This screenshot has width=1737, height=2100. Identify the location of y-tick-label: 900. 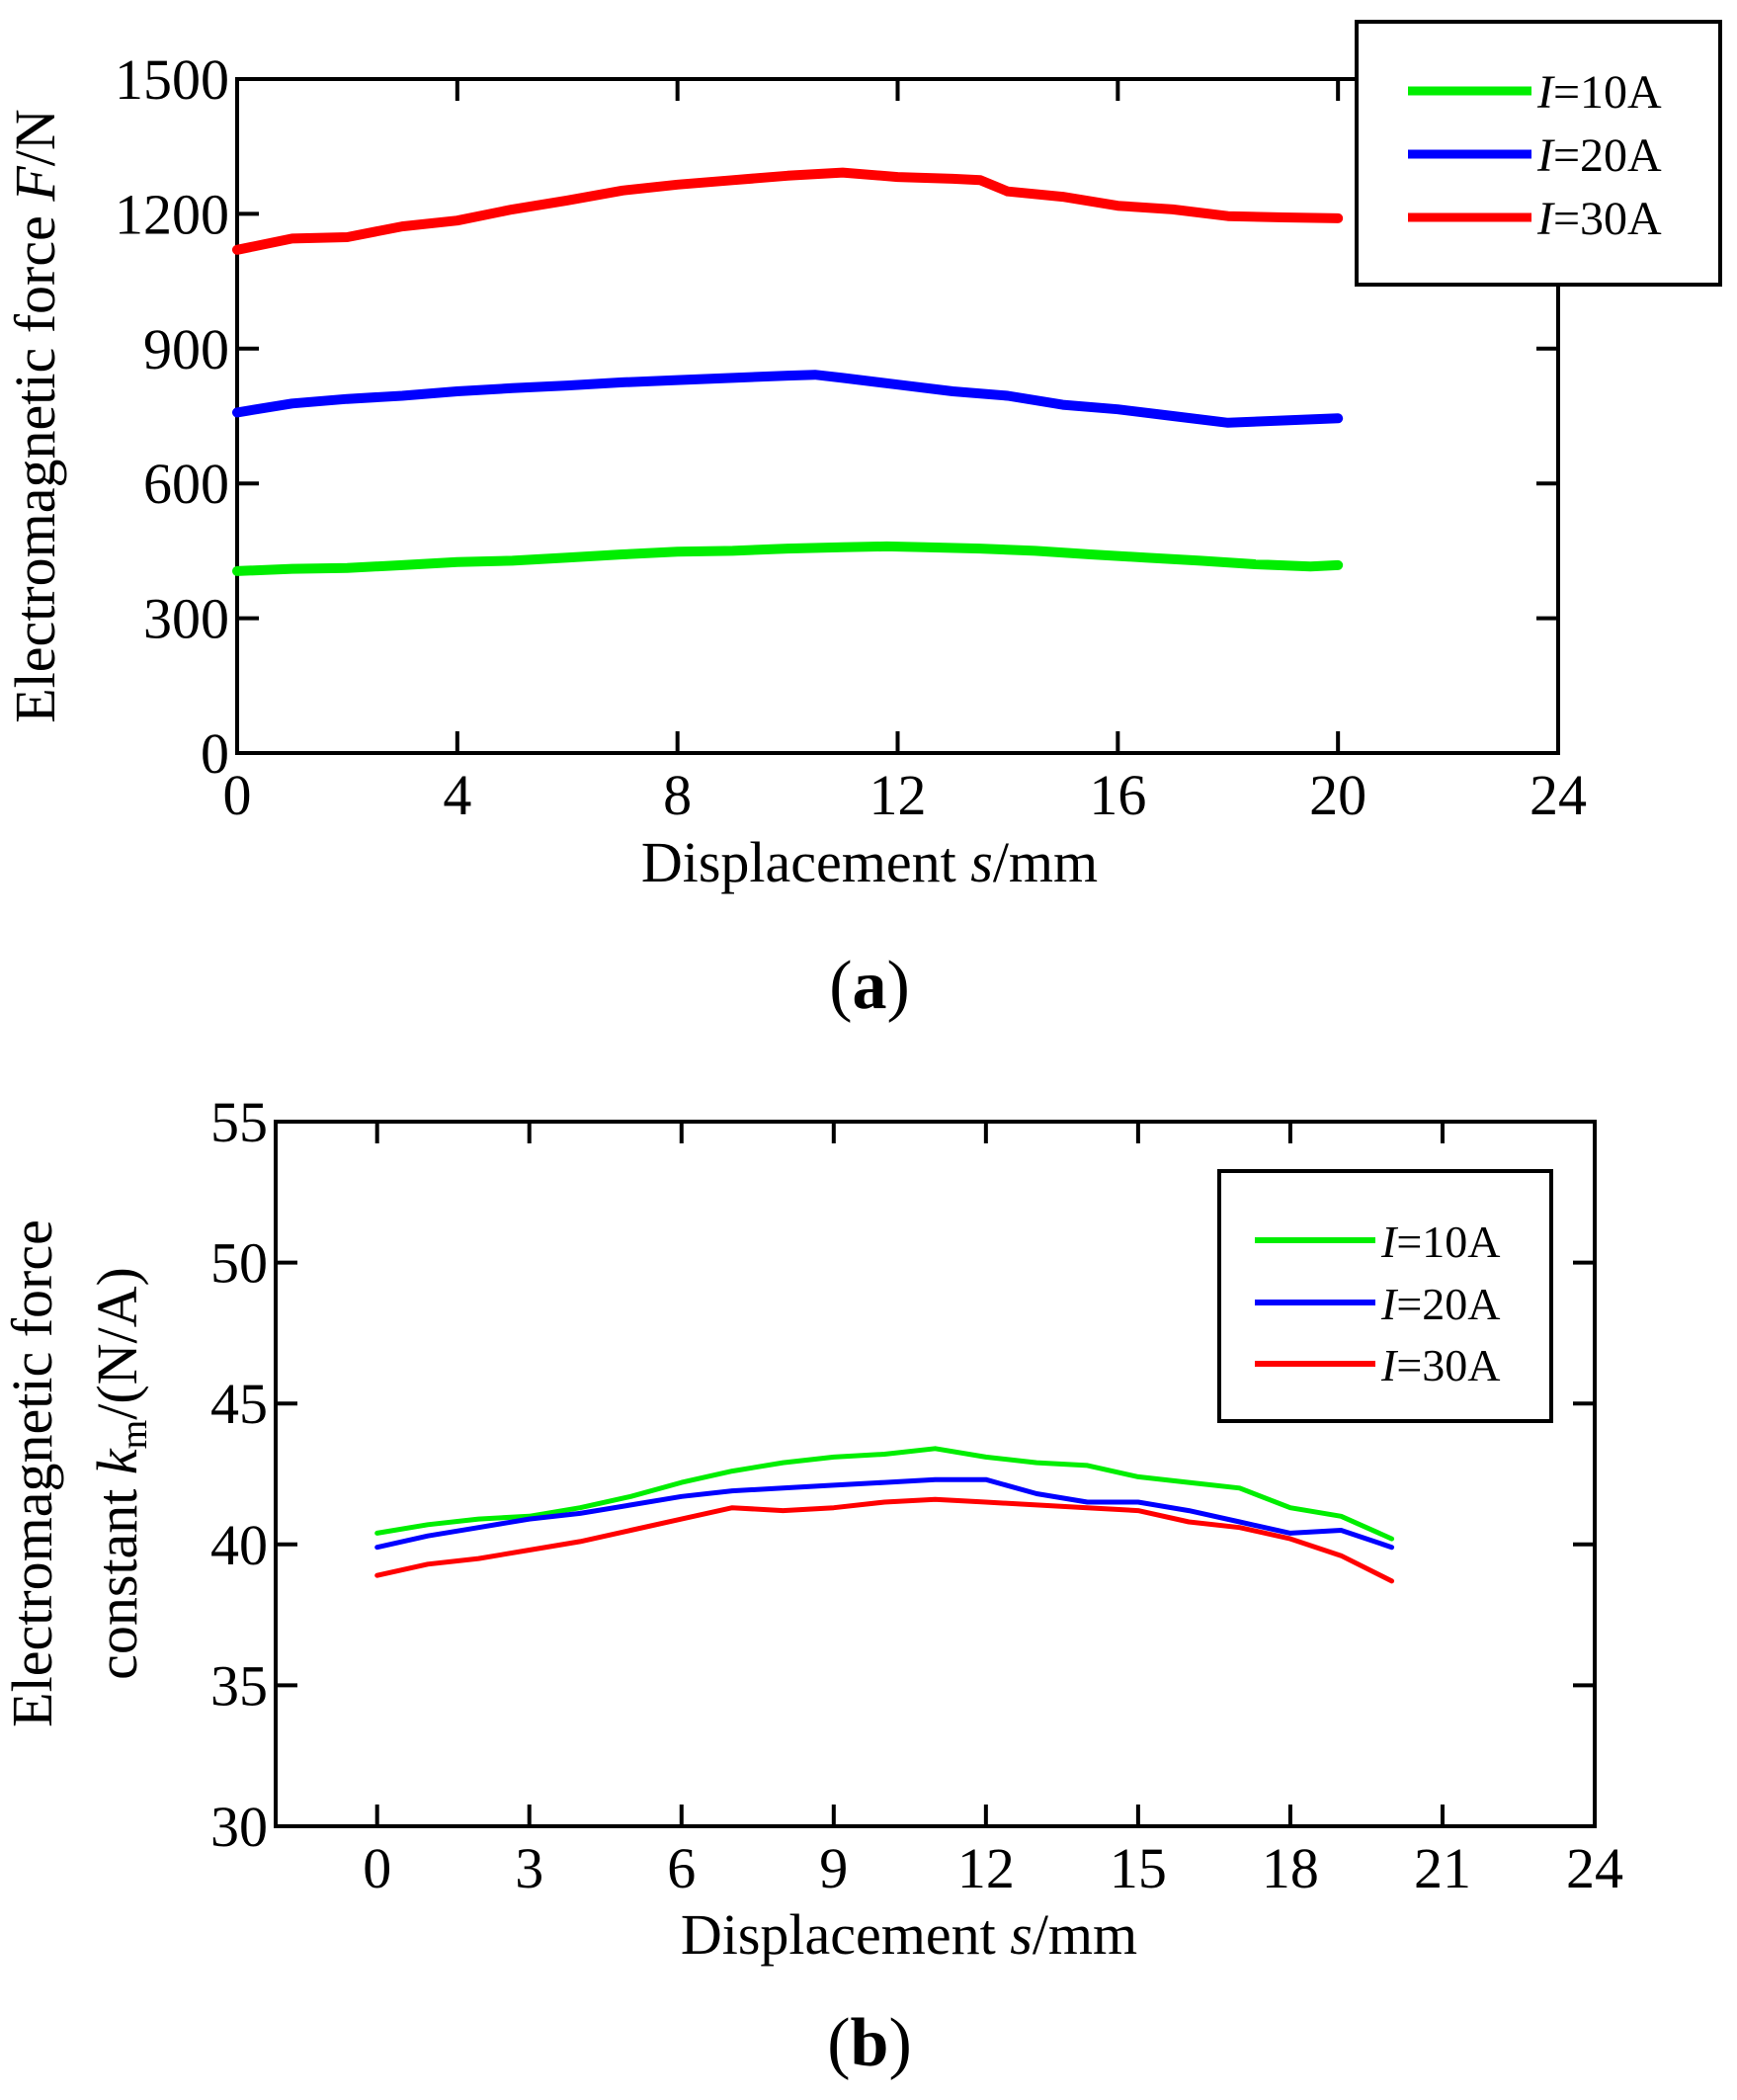
(186, 349).